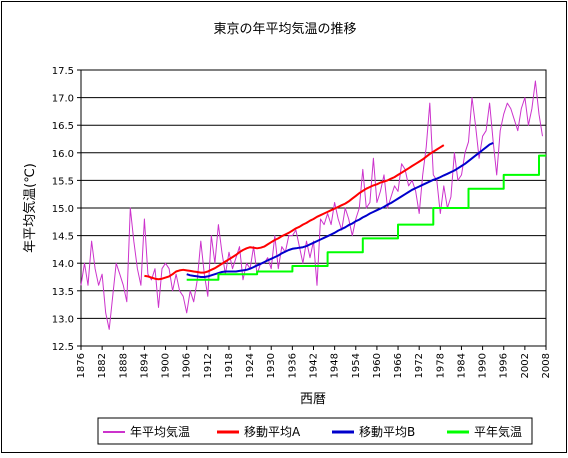 The width and height of the screenshot is (568, 458). What do you see at coordinates (525, 365) in the screenshot?
I see `x-tick-label: 2002` at bounding box center [525, 365].